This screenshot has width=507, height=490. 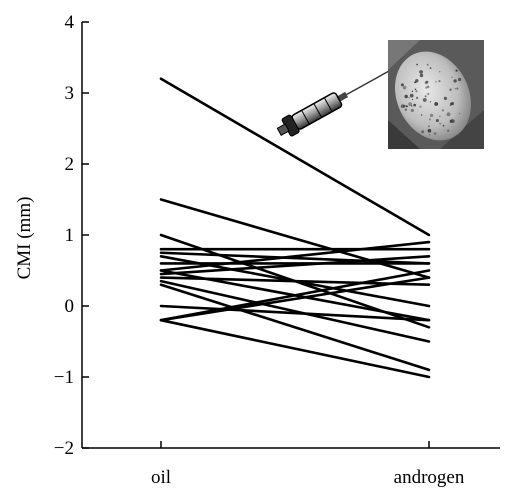 I want to click on y-tick-label: 4, so click(x=70, y=22).